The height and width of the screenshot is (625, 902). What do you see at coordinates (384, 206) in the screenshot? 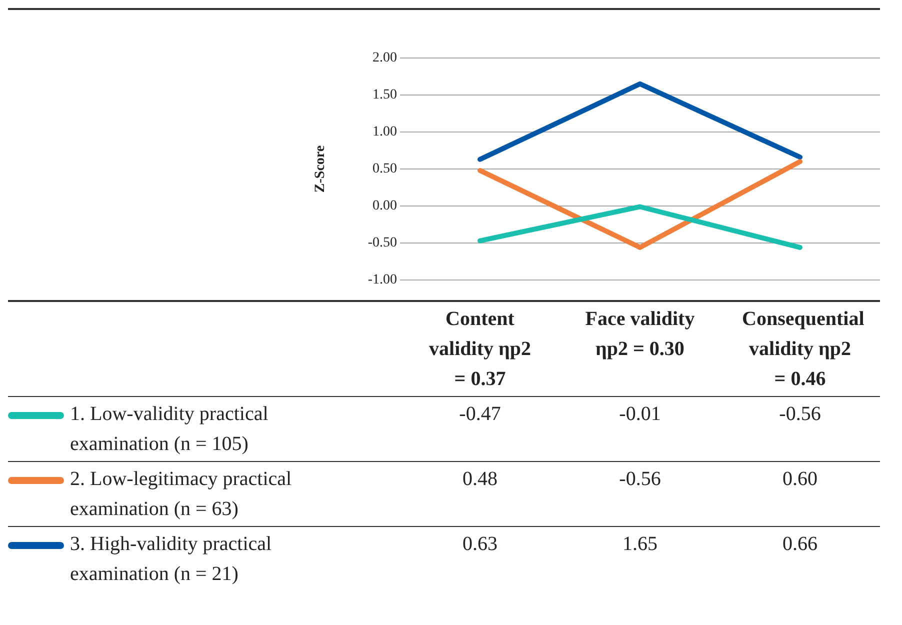
I see `y-tick-label: 0.00` at bounding box center [384, 206].